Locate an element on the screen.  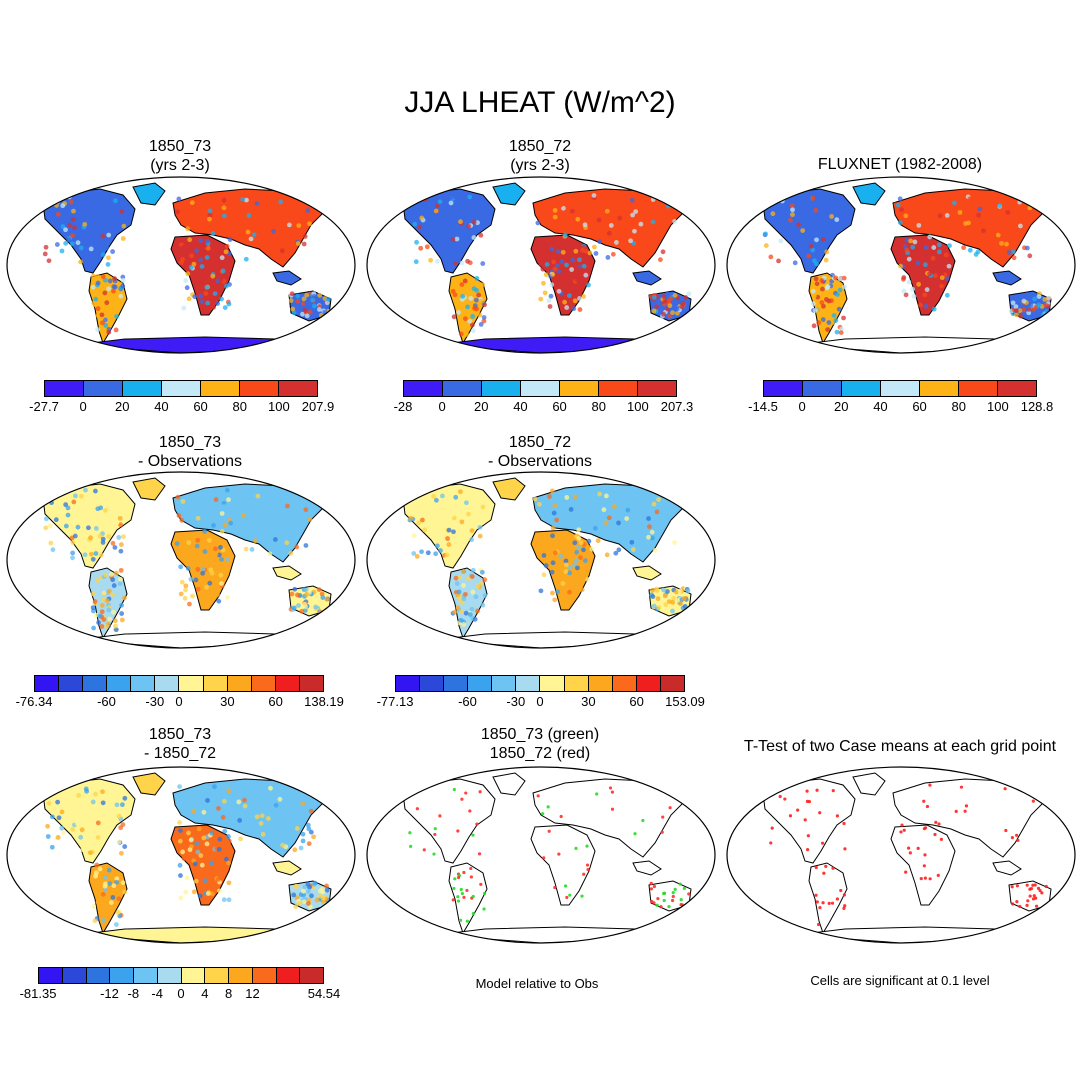
colorbar-tick-label: 40 is located at coordinates (880, 406).